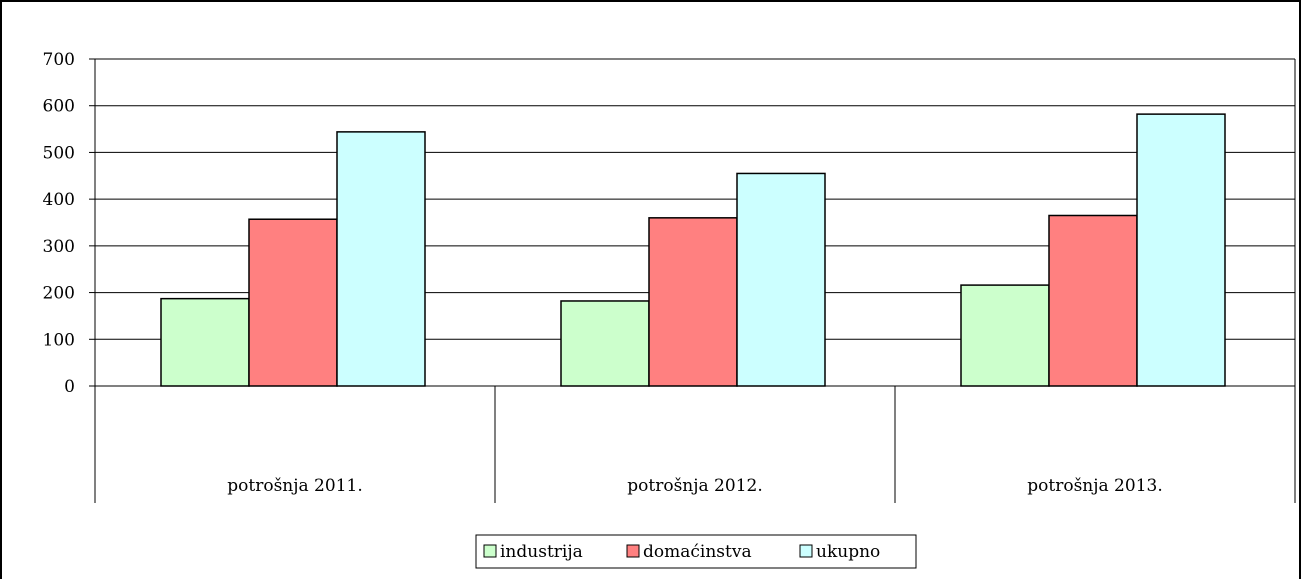 This screenshot has height=579, width=1301. Describe the element at coordinates (59, 294) in the screenshot. I see `y-tick-label: 200` at that location.